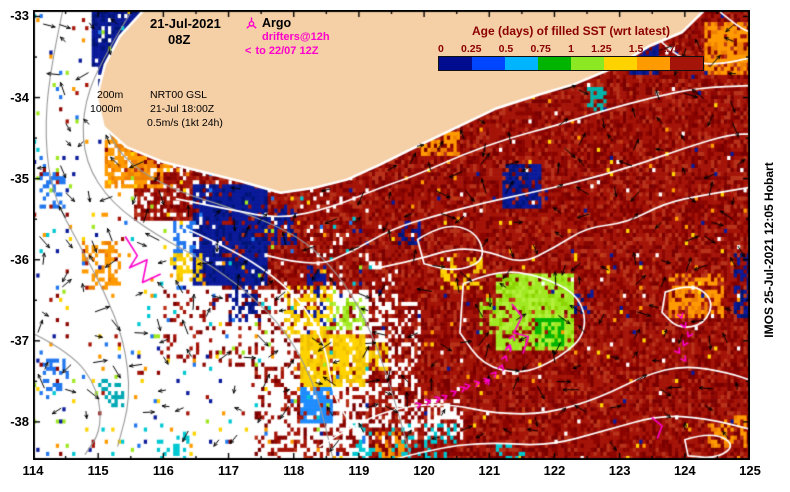 Image resolution: width=790 pixels, height=492 pixels. What do you see at coordinates (19, 16) in the screenshot?
I see `y-tick-label: -33` at bounding box center [19, 16].